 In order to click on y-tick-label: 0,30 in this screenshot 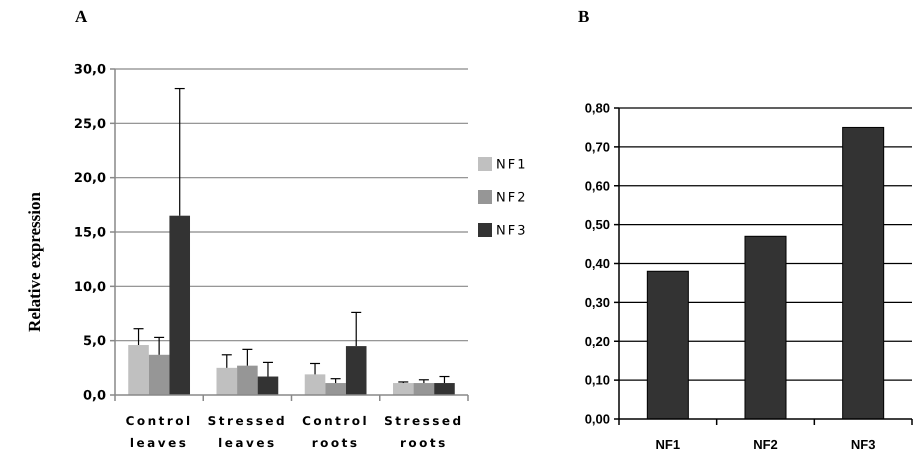, I will do `click(597, 302)`.